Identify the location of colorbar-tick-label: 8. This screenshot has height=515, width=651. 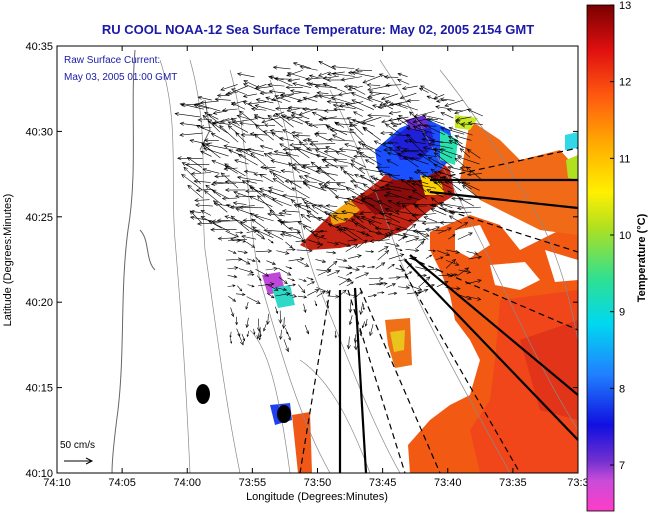
(622, 389).